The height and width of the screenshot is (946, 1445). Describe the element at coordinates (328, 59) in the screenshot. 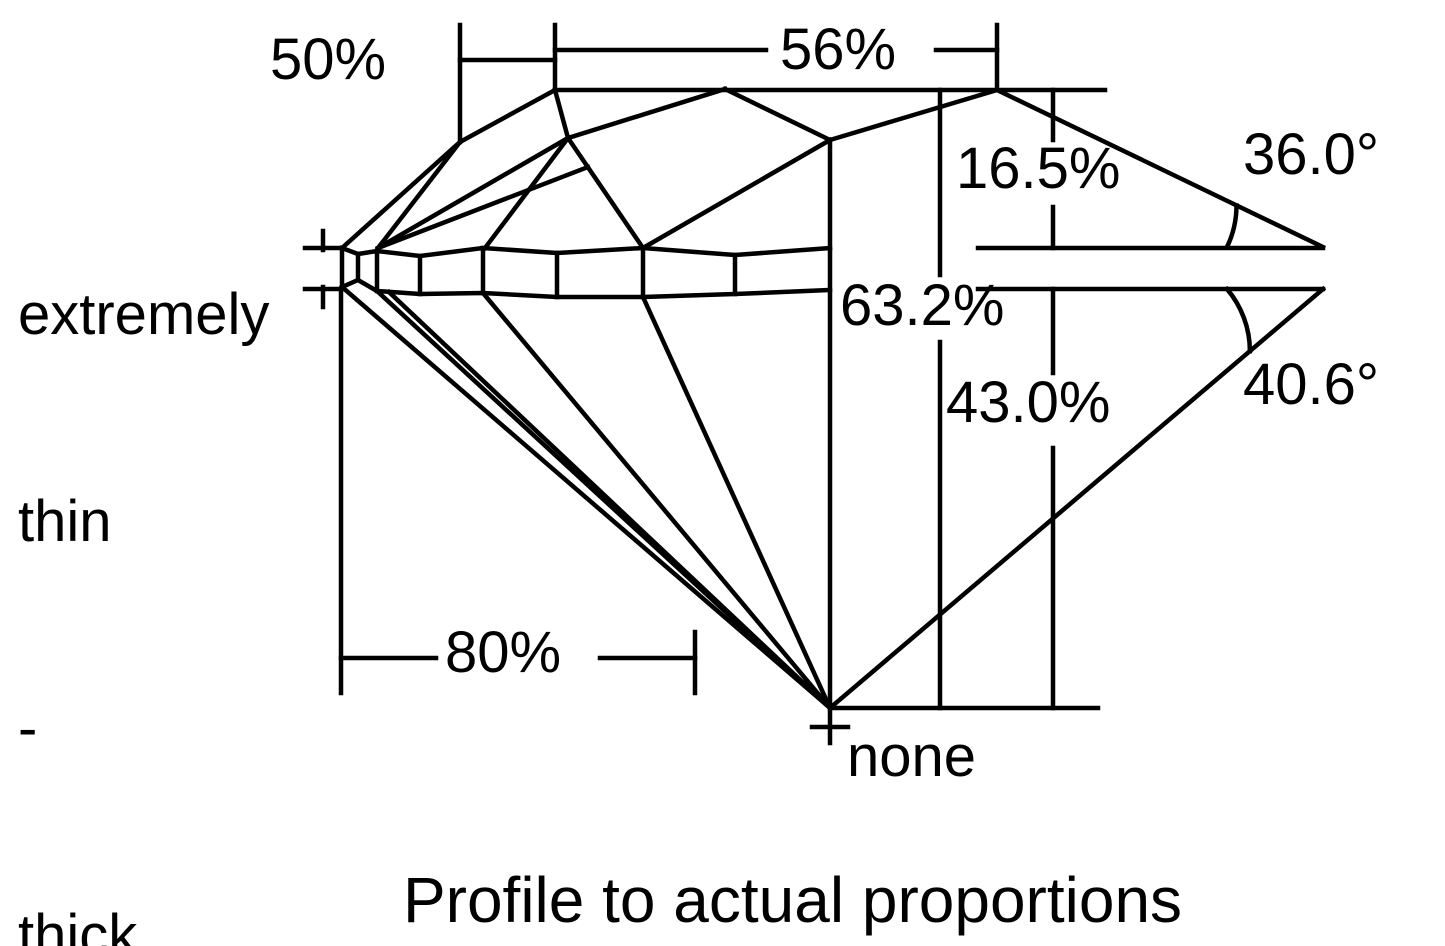

I see `label-star-length: 50%` at that location.